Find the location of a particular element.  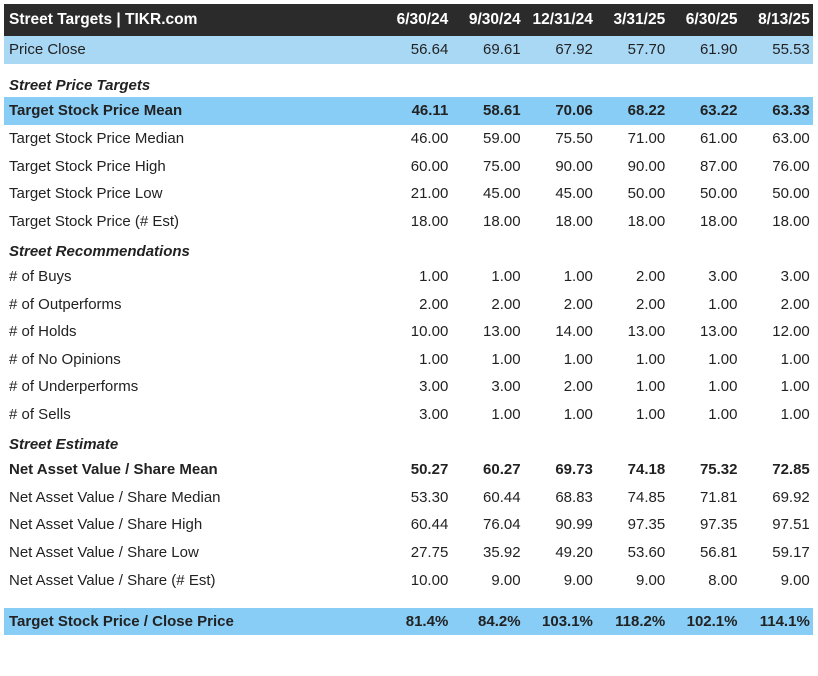

row-value: 87.00 is located at coordinates (718, 166).